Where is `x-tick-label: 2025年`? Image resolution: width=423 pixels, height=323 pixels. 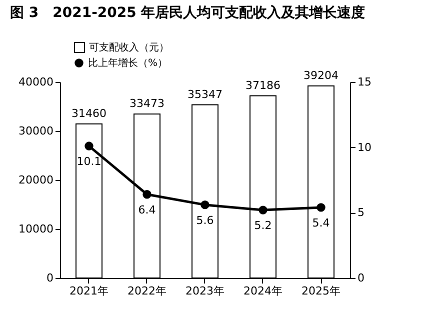 x-tick-label: 2025年 is located at coordinates (321, 291).